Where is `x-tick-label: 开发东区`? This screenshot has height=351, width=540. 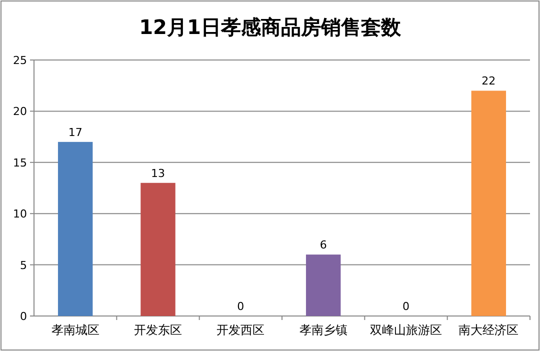
x-tick-label: 开发东区 is located at coordinates (158, 330).